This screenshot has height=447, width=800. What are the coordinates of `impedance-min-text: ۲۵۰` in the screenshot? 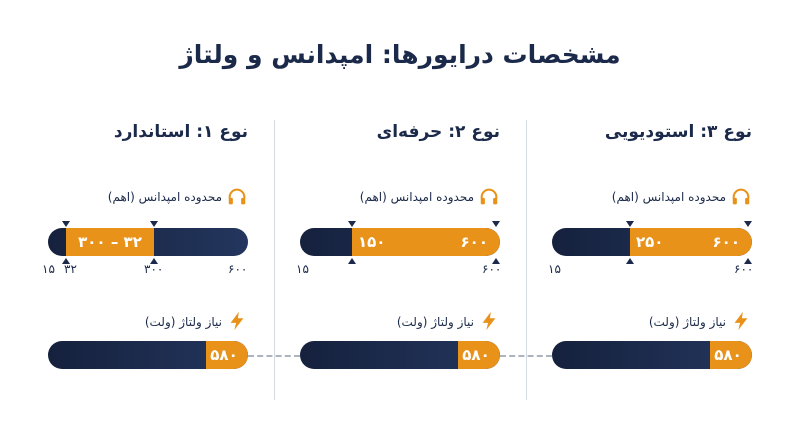 It's located at (650, 242).